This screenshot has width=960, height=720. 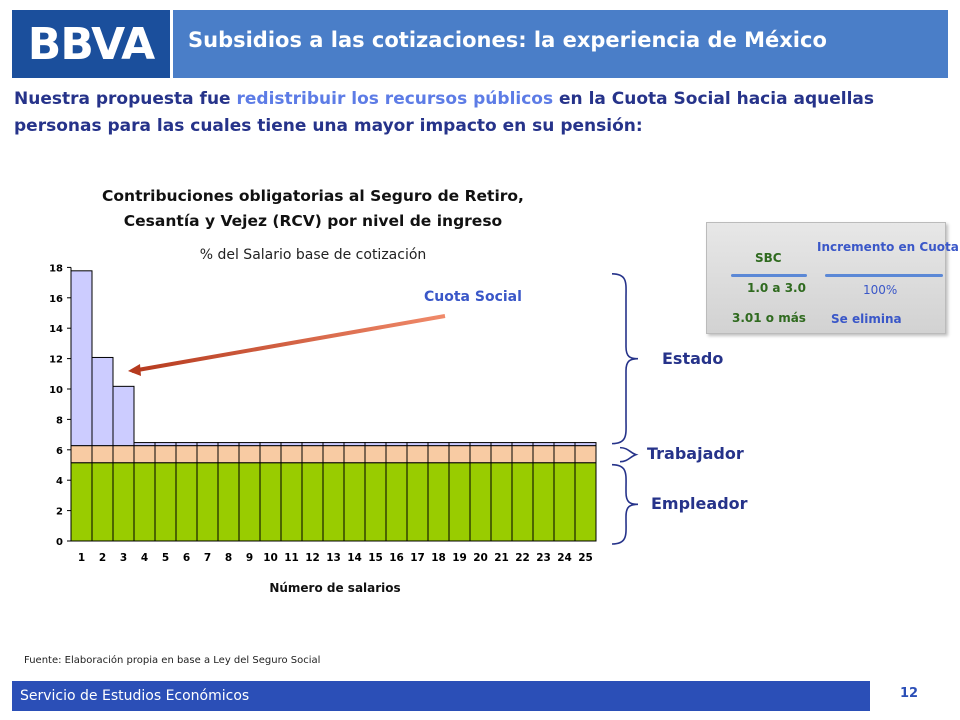 I want to click on page-number: 12, so click(x=909, y=693).